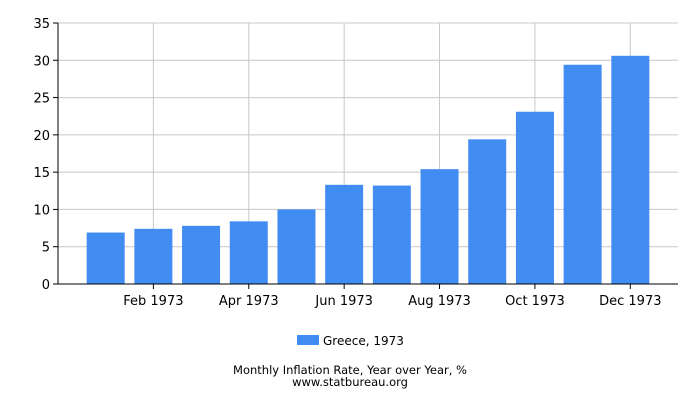  Describe the element at coordinates (363, 341) in the screenshot. I see `legend-label: Greece, 1973` at that location.